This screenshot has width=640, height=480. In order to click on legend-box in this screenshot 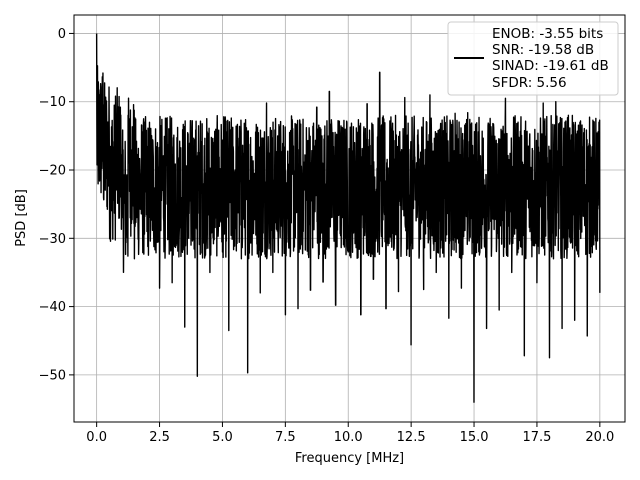, I will do `click(533, 58)`.